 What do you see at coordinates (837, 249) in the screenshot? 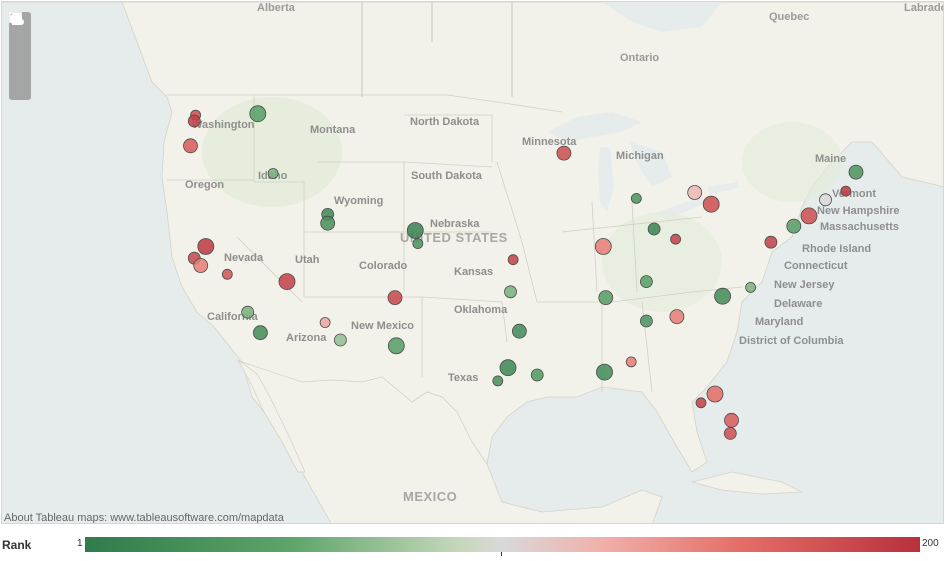
I see `label-rhode-island: Rhode Island` at bounding box center [837, 249].